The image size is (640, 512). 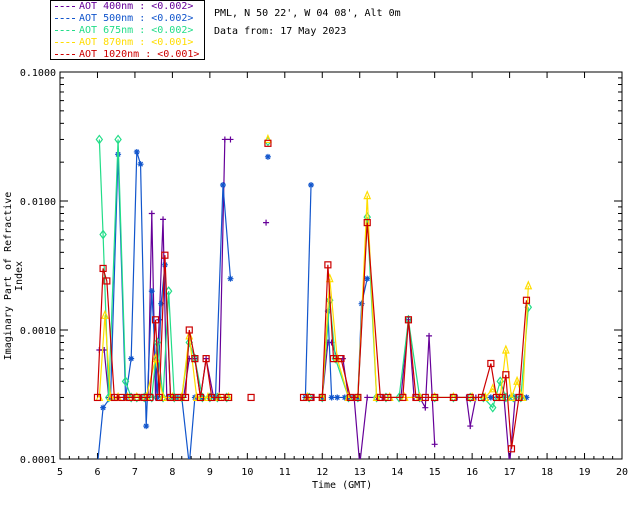 What do you see at coordinates (38, 202) in the screenshot?
I see `y-tick-label: 0.0100` at bounding box center [38, 202].